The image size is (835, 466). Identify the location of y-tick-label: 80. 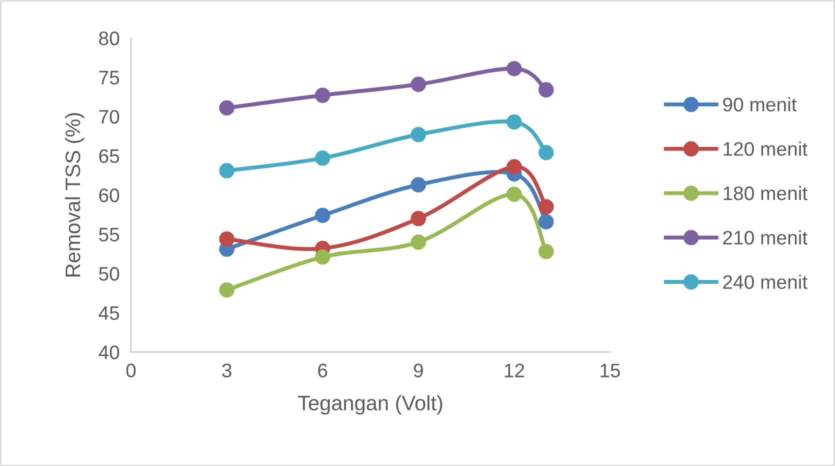
(109, 38).